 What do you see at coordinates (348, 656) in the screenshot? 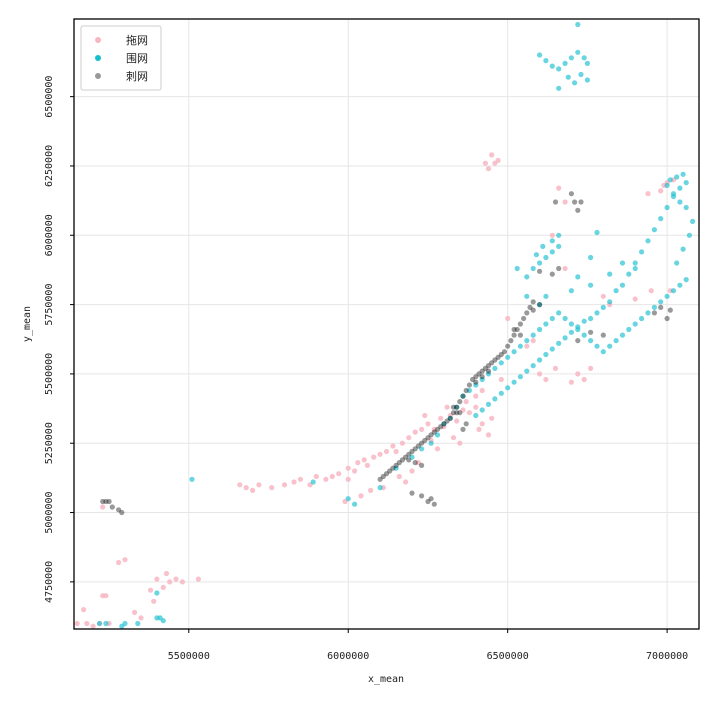
I see `x-tick-label: 6000000` at bounding box center [348, 656].